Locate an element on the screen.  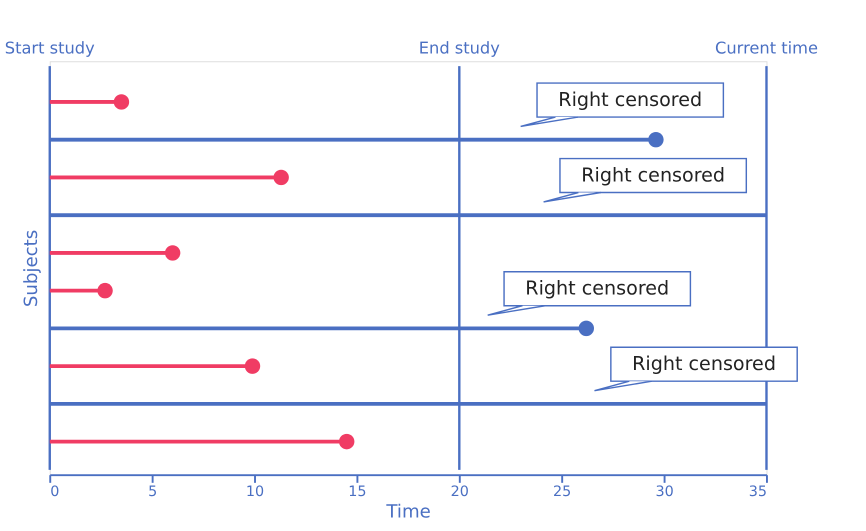
y-axis-title: Subjects is located at coordinates (31, 269).